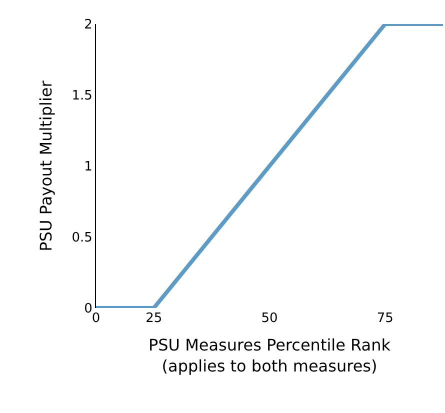 Image resolution: width=445 pixels, height=413 pixels. Describe the element at coordinates (46, 166) in the screenshot. I see `y-axis-title: PSU Payout Multiplier` at that location.